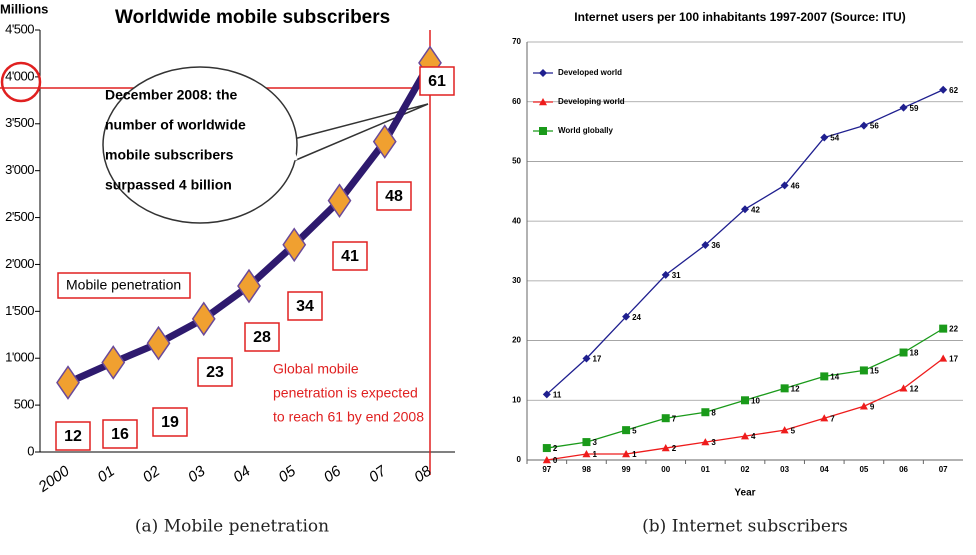 The image size is (976, 555). What do you see at coordinates (594, 454) in the screenshot?
I see `data-label: 1` at bounding box center [594, 454].